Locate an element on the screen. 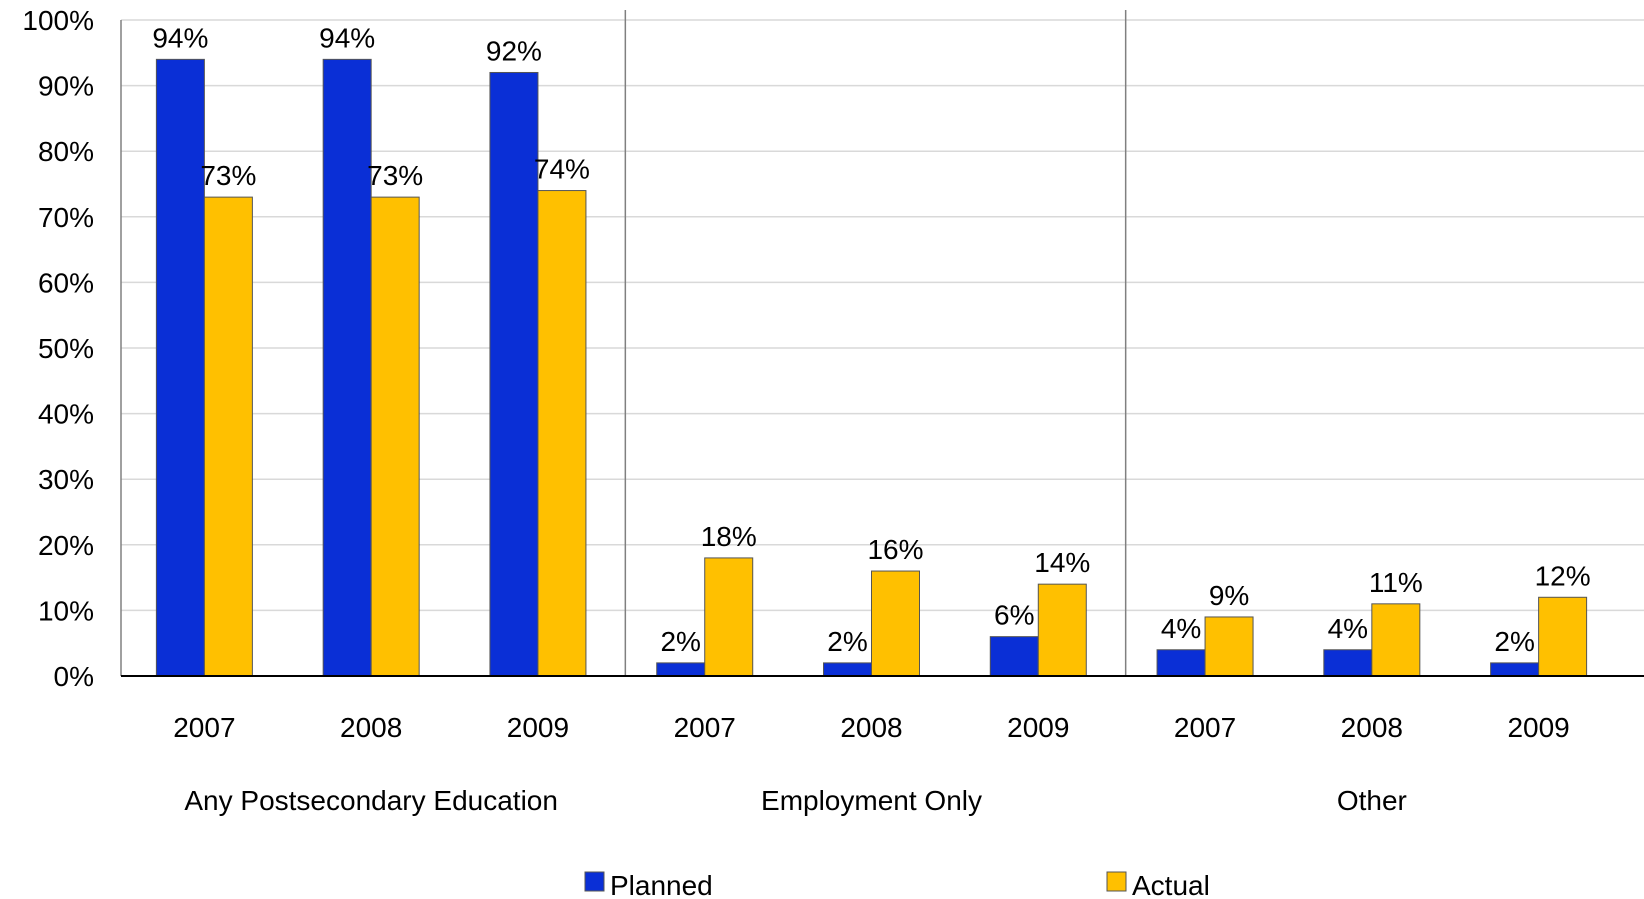  legend-label-planned: Planned is located at coordinates (661, 884).